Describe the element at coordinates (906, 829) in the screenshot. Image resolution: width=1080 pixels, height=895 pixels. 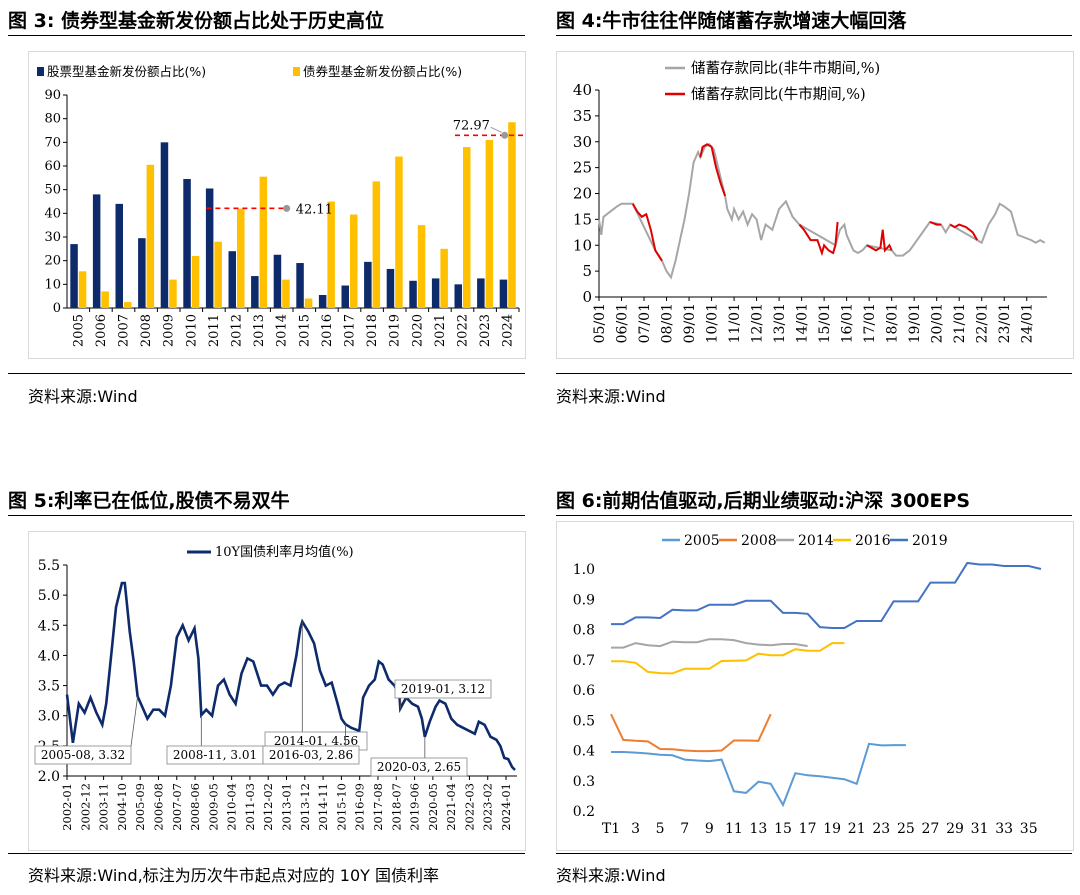
I see `x-tick-label: 25` at that location.